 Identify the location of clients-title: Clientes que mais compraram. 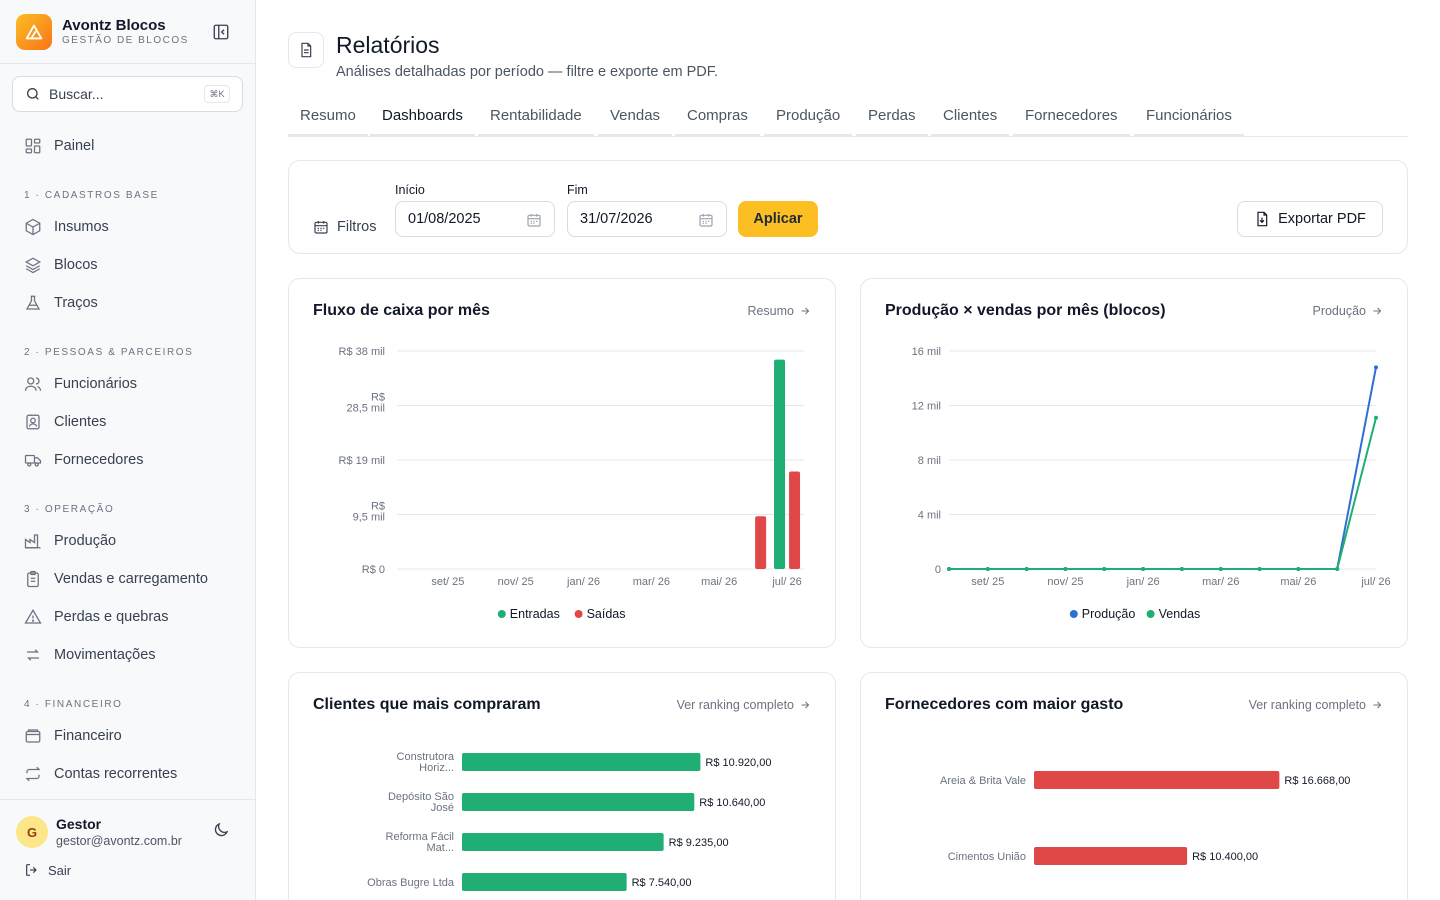
(427, 704).